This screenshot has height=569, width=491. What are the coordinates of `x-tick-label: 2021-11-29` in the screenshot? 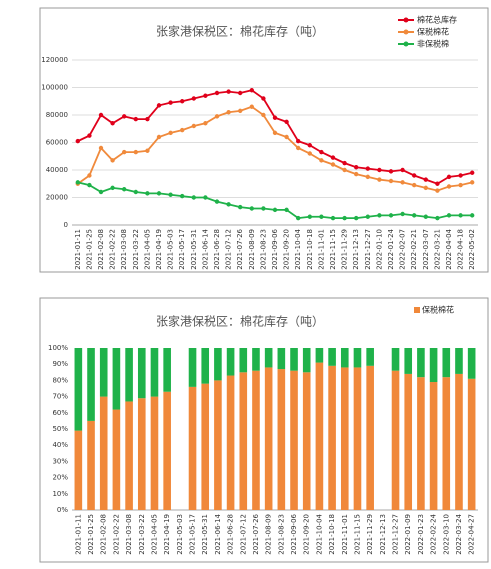 It's located at (370, 534).